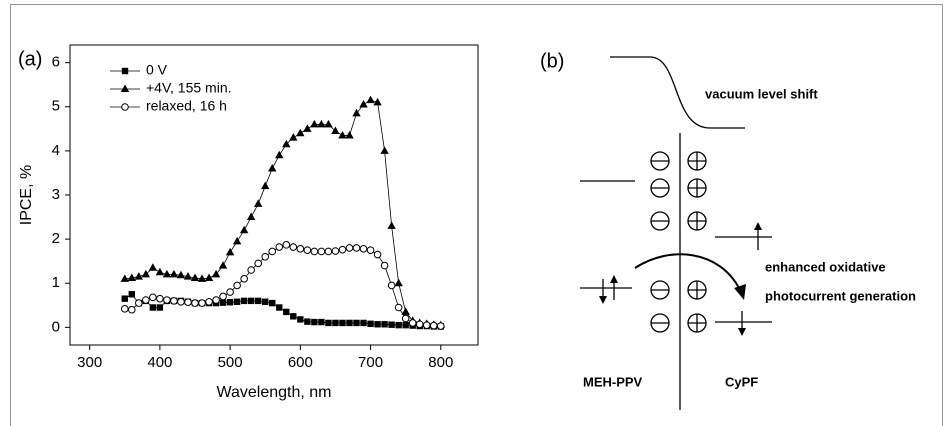 The height and width of the screenshot is (426, 945). I want to click on panel-label: (a), so click(30, 59).